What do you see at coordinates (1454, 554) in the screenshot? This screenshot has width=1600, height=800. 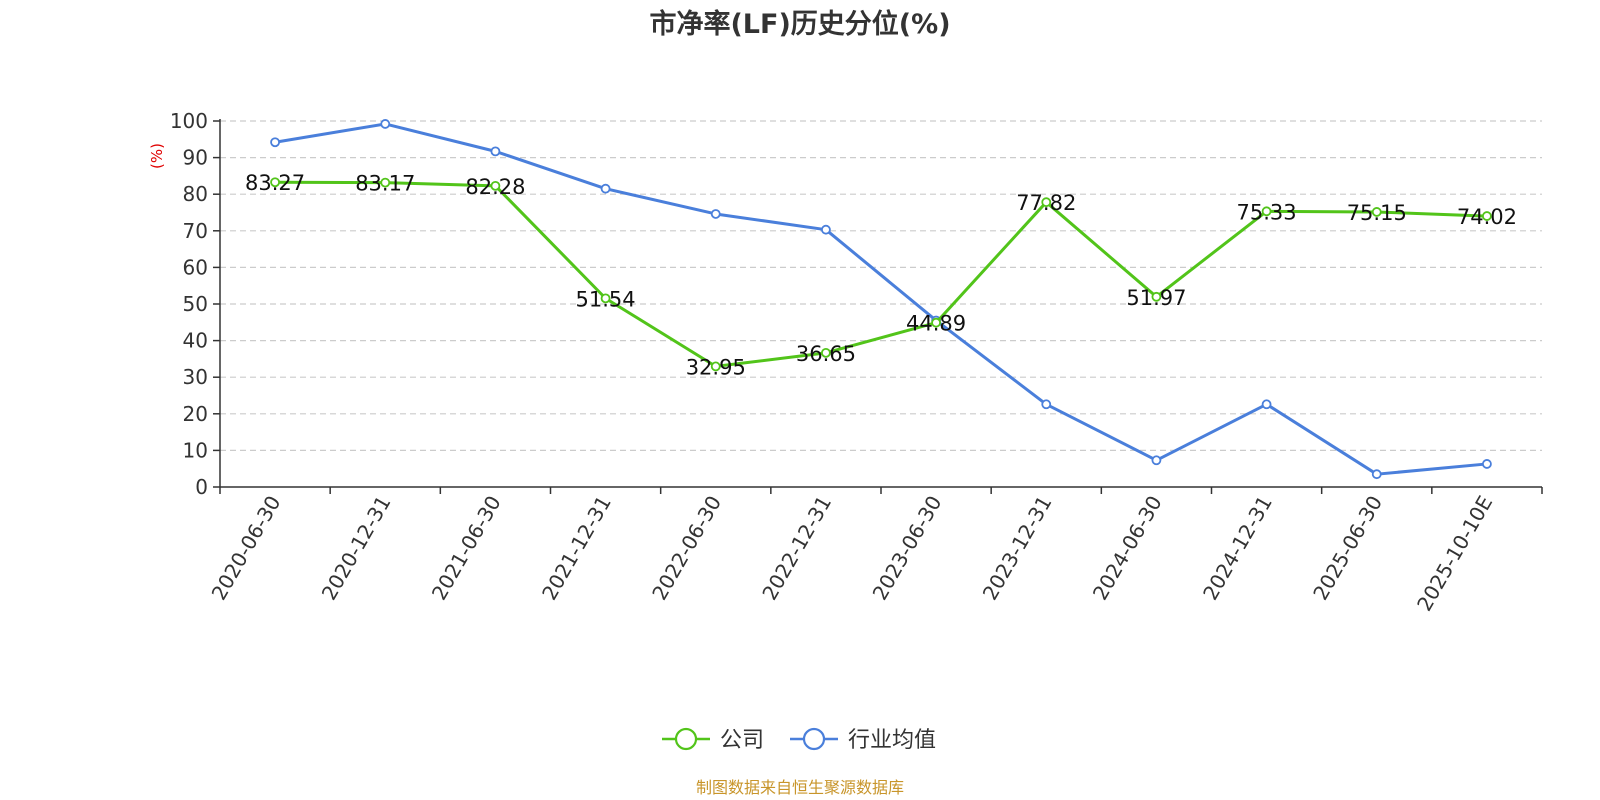 I see `x-tick-label: 2025-10-10E` at bounding box center [1454, 554].